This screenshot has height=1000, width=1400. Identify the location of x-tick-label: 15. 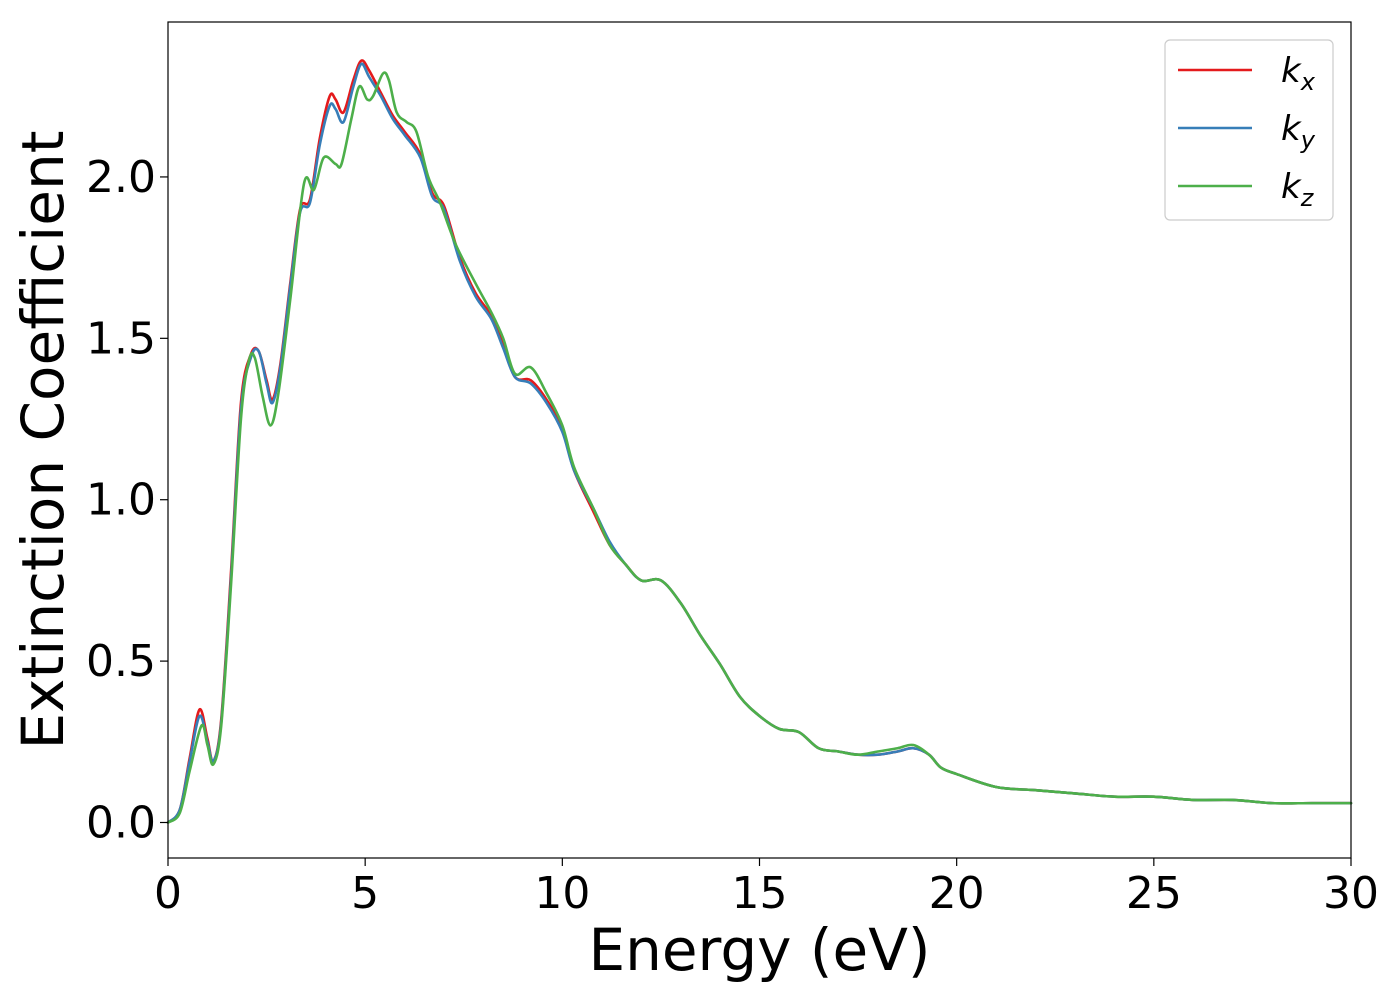
(760, 893).